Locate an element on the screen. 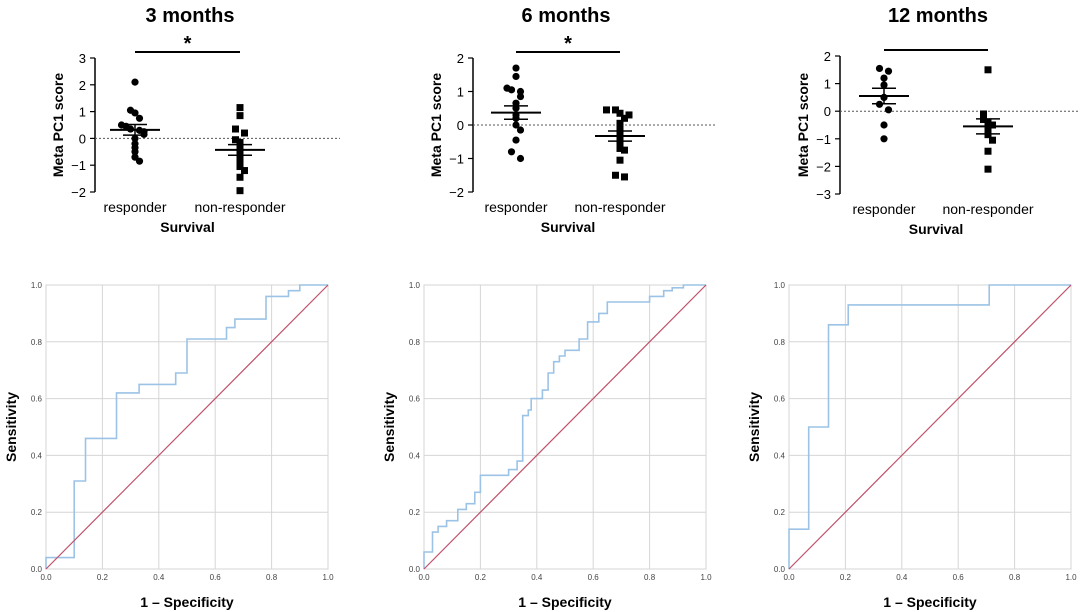 This screenshot has height=612, width=1084. x-tick-label: 0.4 is located at coordinates (159, 577).